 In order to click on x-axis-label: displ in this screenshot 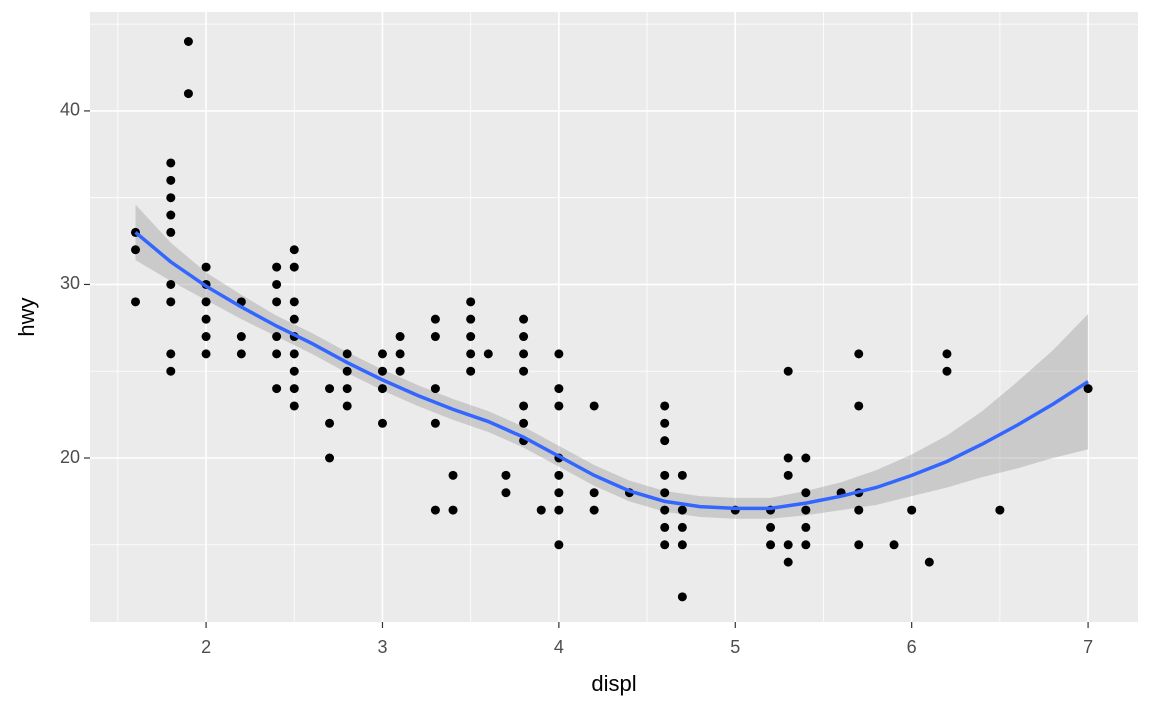, I will do `click(613, 683)`.